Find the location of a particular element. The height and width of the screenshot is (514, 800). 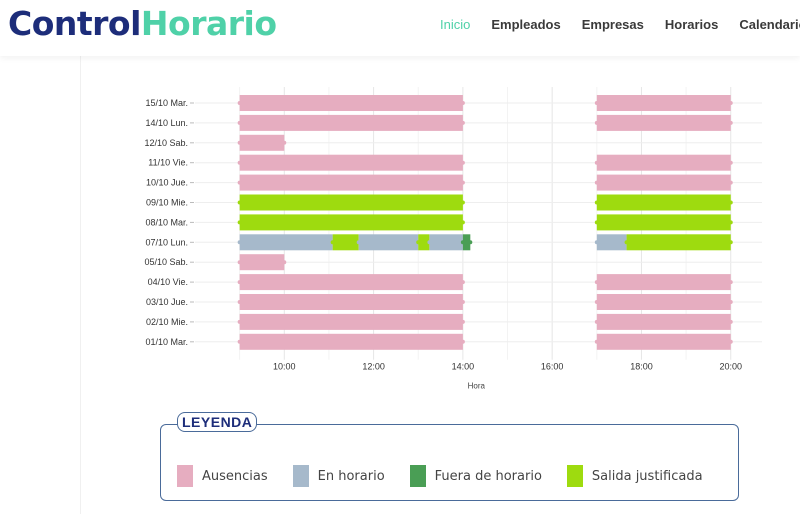

y-tick-label: 03/10 Jue. is located at coordinates (167, 302).